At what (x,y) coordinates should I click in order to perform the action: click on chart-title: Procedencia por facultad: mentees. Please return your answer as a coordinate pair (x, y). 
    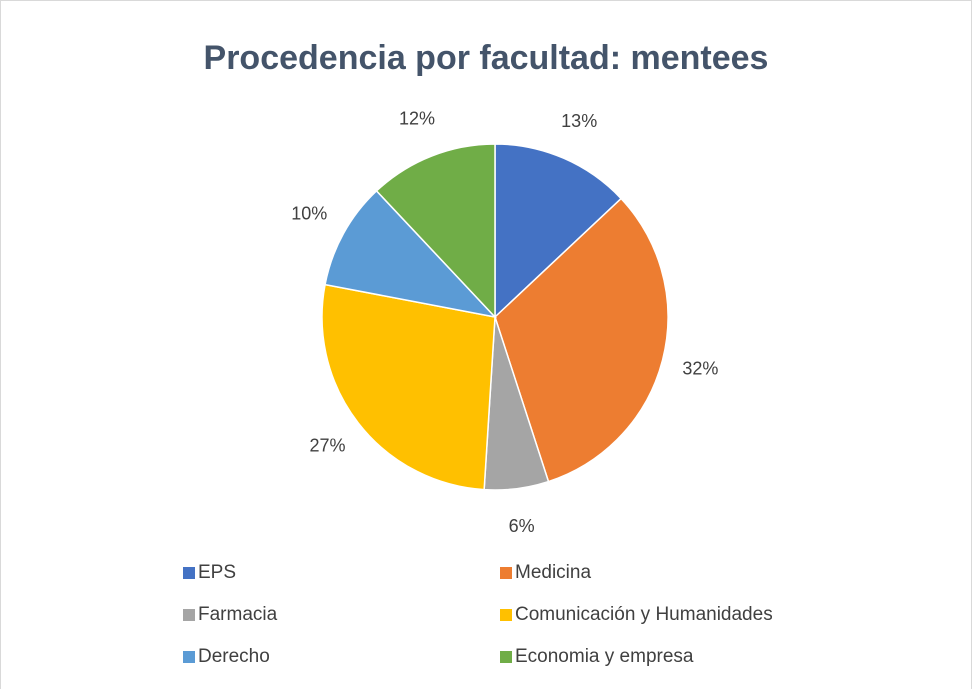
    Looking at the image, I should click on (486, 58).